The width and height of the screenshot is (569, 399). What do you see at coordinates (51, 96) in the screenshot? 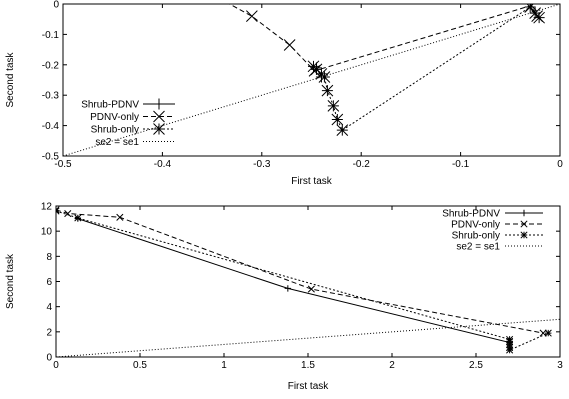
I see `y-tick-label: -0.3` at bounding box center [51, 96].